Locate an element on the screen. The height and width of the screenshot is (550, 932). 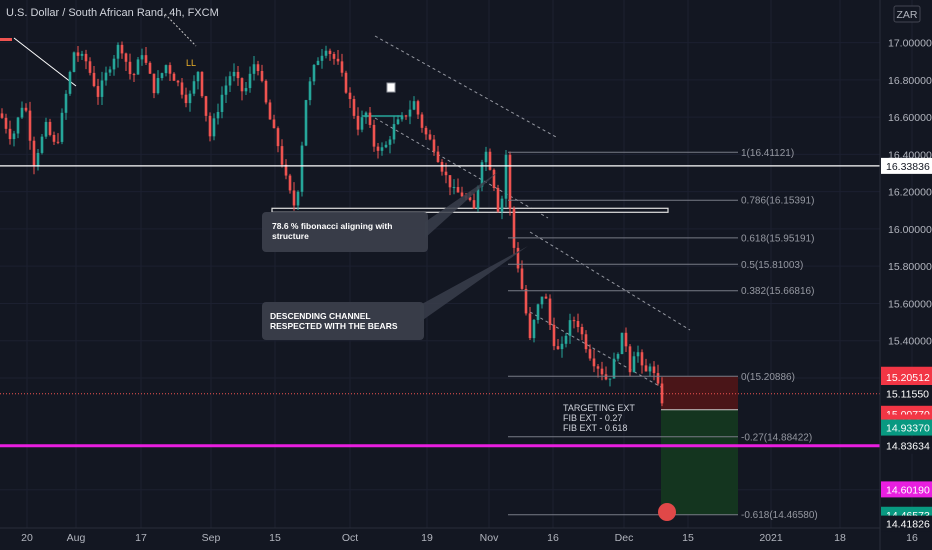
event-marker-icon is located at coordinates (667, 512).